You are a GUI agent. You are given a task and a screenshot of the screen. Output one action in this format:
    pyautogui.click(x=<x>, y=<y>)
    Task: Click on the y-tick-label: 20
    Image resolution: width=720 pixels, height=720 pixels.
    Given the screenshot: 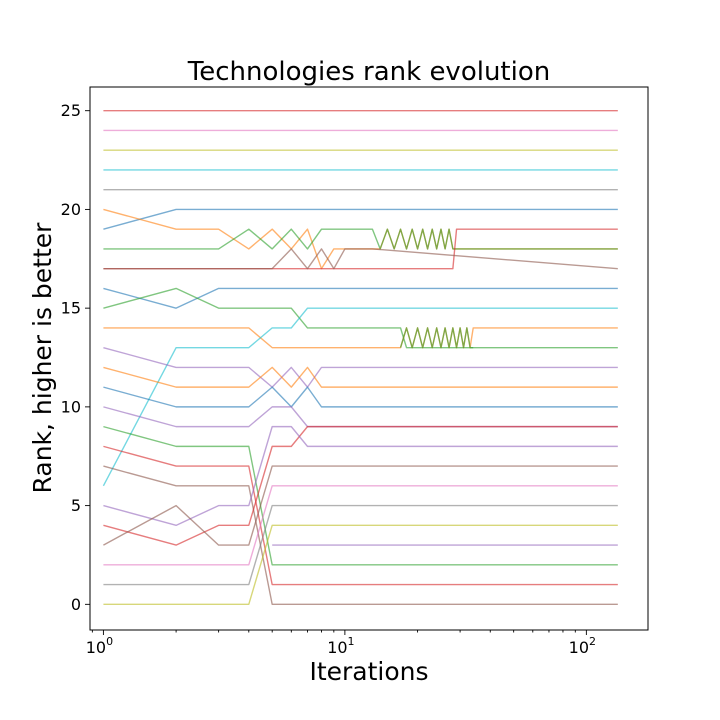 What is the action you would take?
    pyautogui.click(x=71, y=209)
    